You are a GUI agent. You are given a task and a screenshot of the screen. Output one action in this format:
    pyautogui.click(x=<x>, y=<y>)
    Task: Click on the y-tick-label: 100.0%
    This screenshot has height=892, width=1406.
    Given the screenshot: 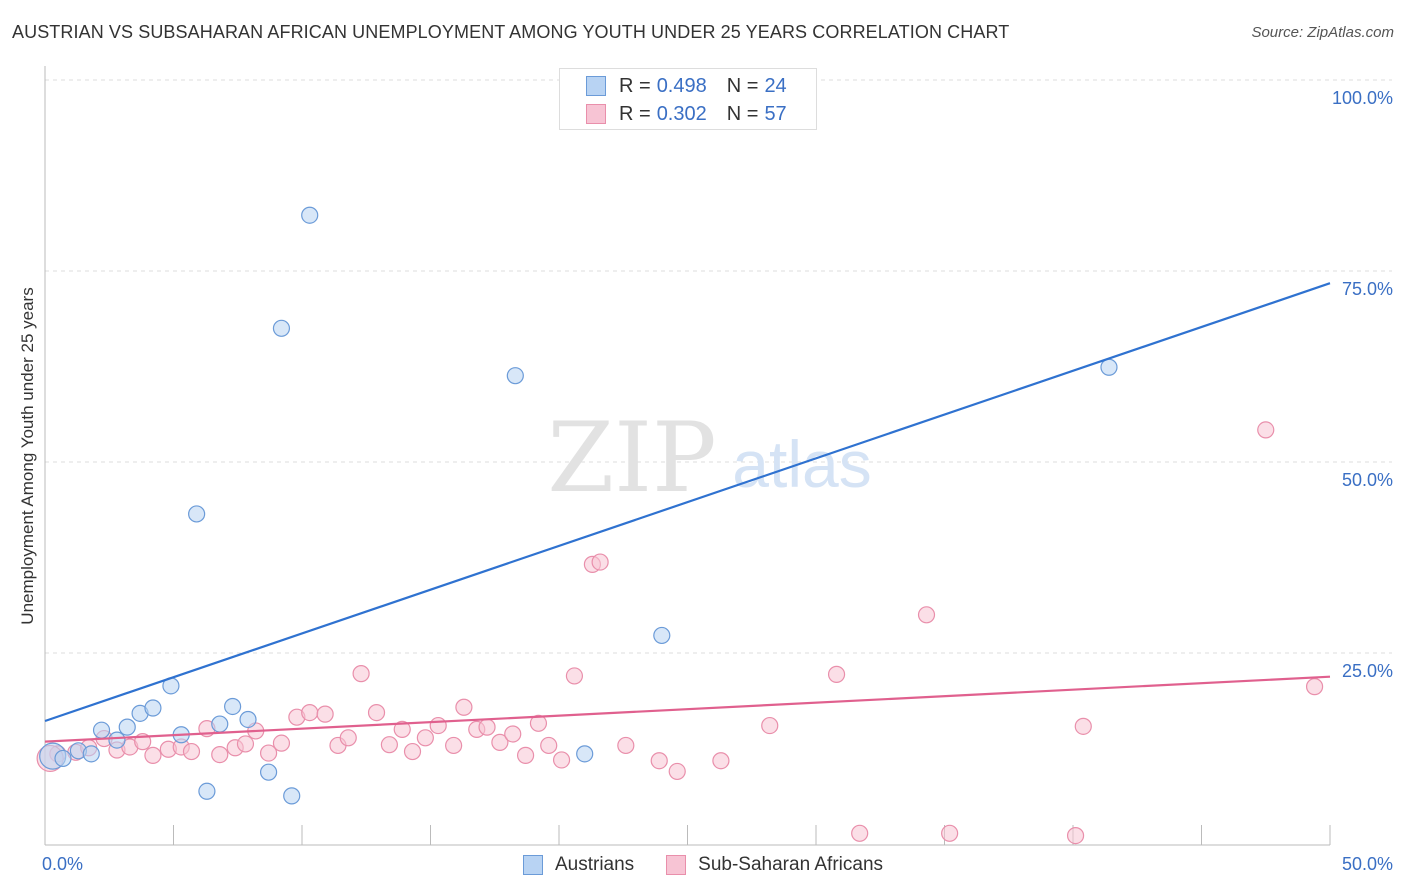 What is the action you would take?
    pyautogui.click(x=1362, y=98)
    